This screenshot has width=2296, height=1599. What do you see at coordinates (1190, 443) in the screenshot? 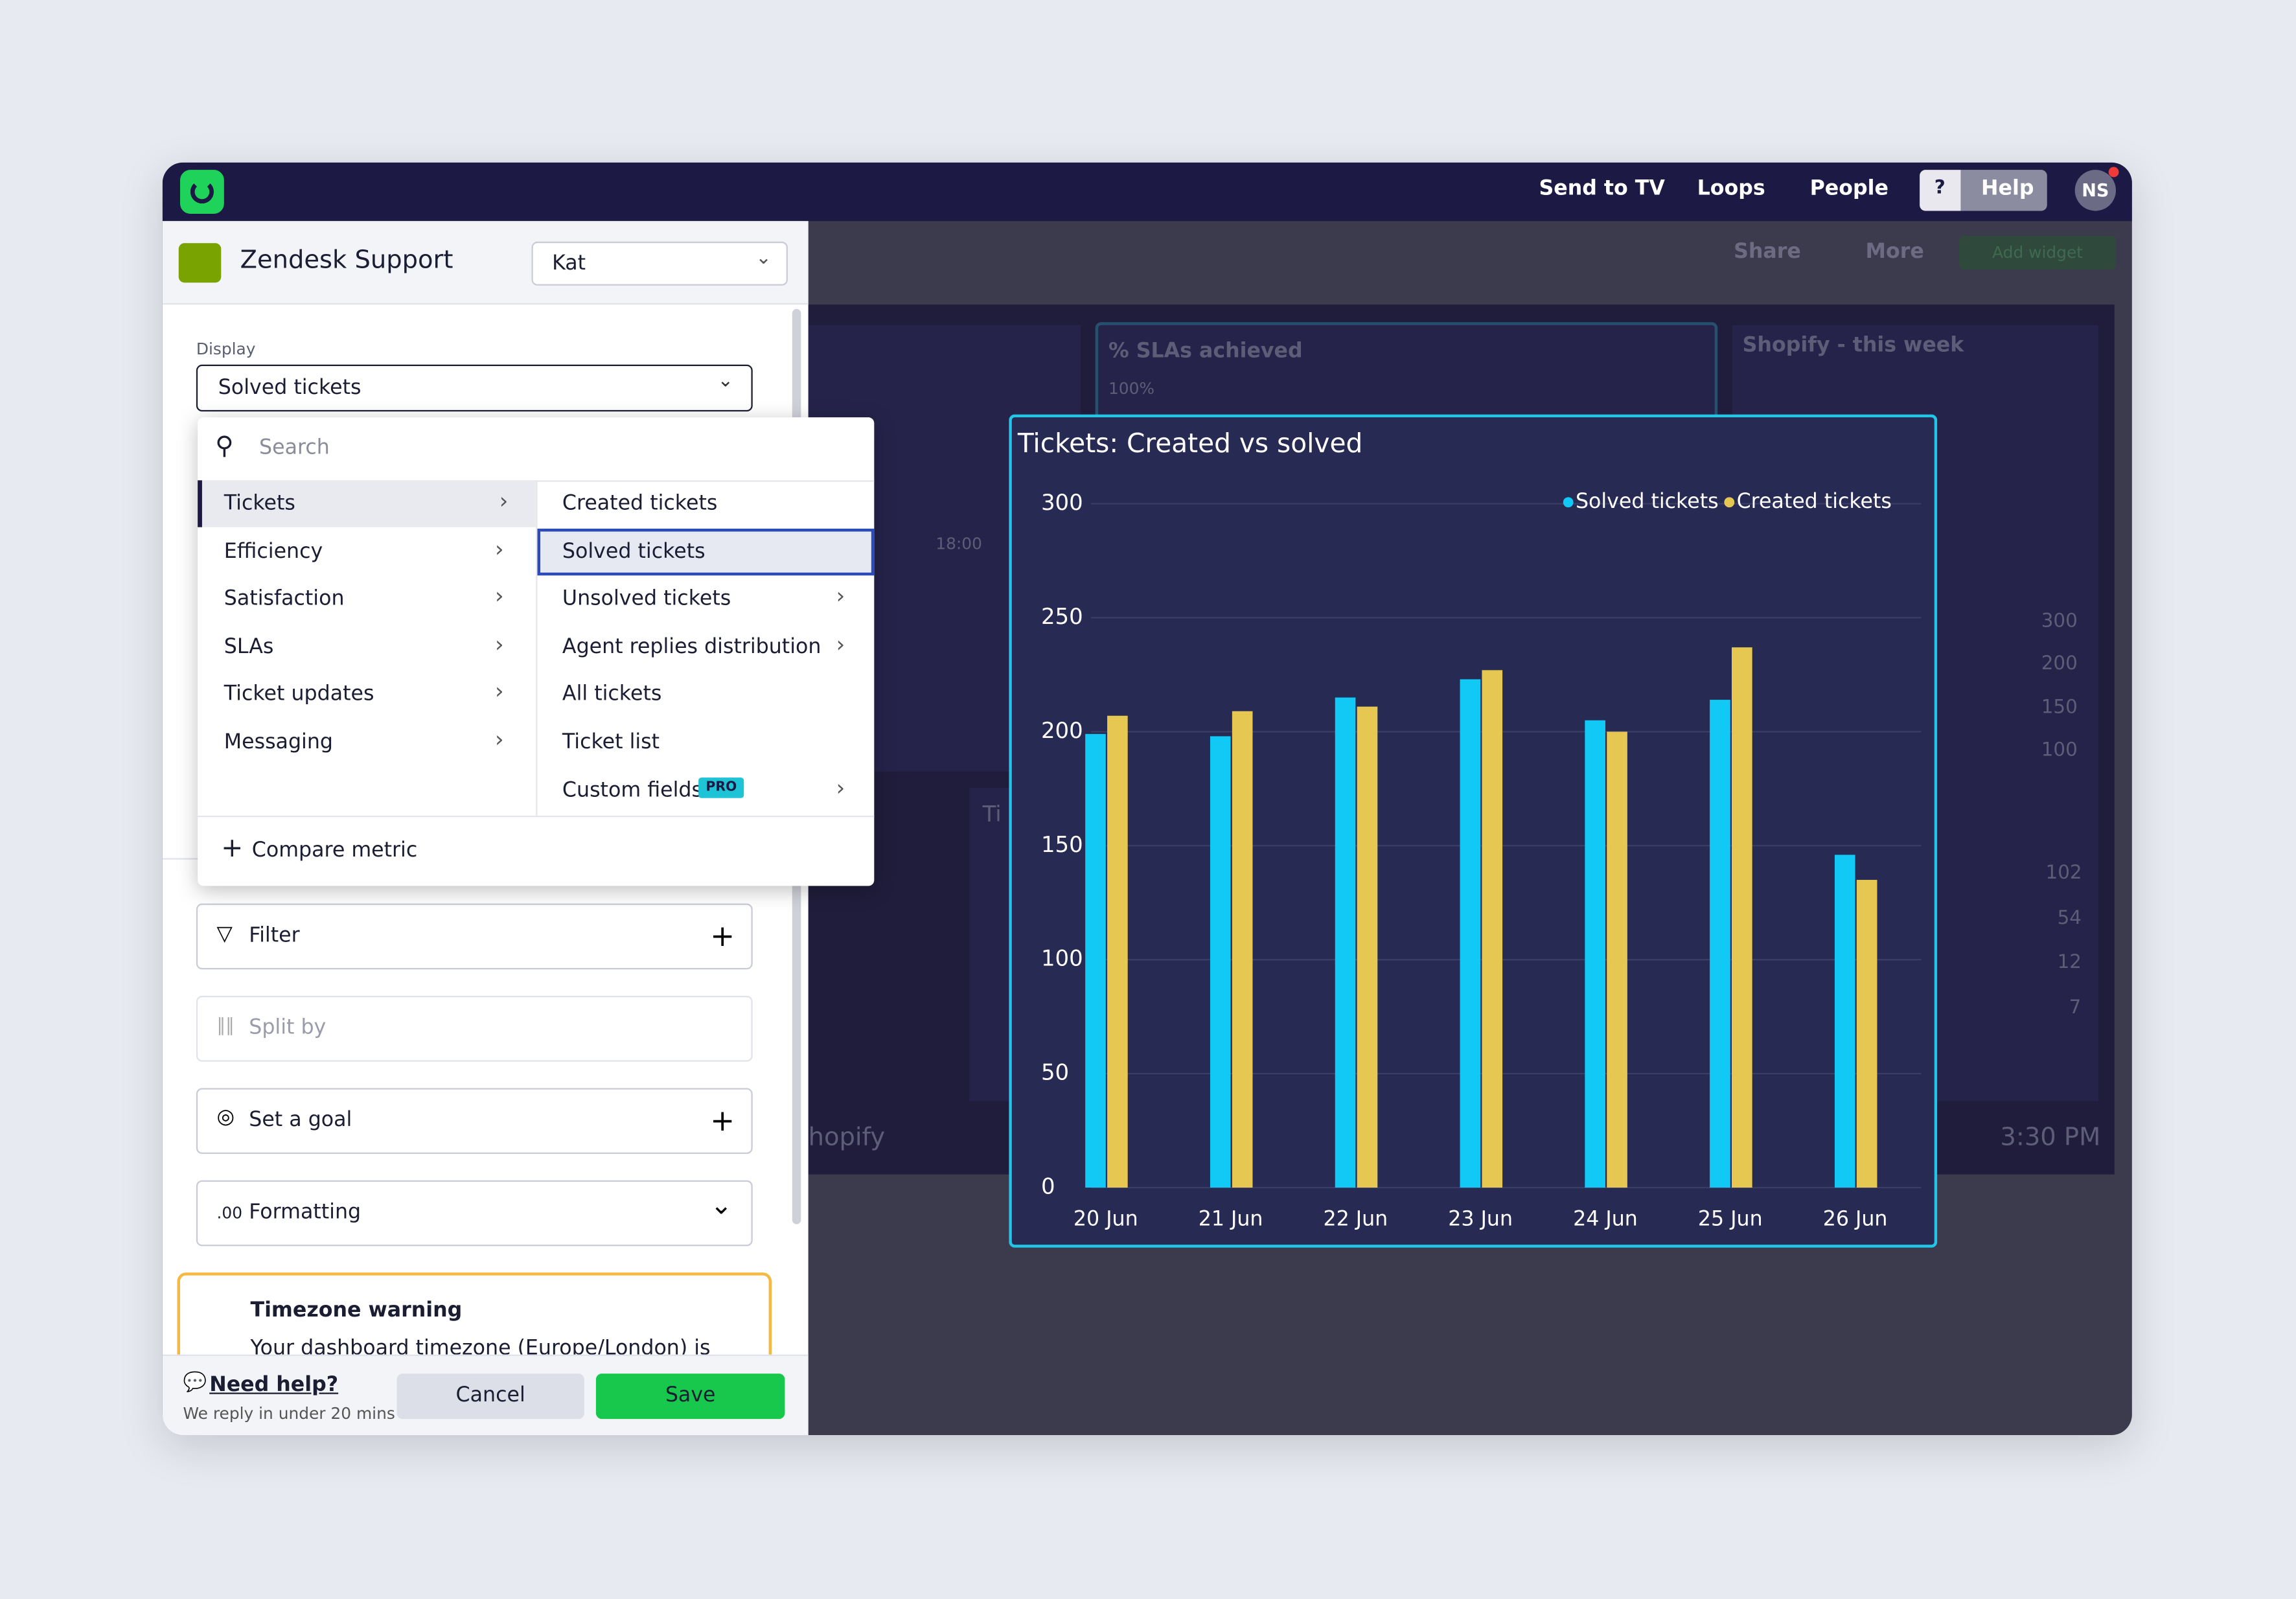
I see `chart-title: Tickets: Created vs solved` at bounding box center [1190, 443].